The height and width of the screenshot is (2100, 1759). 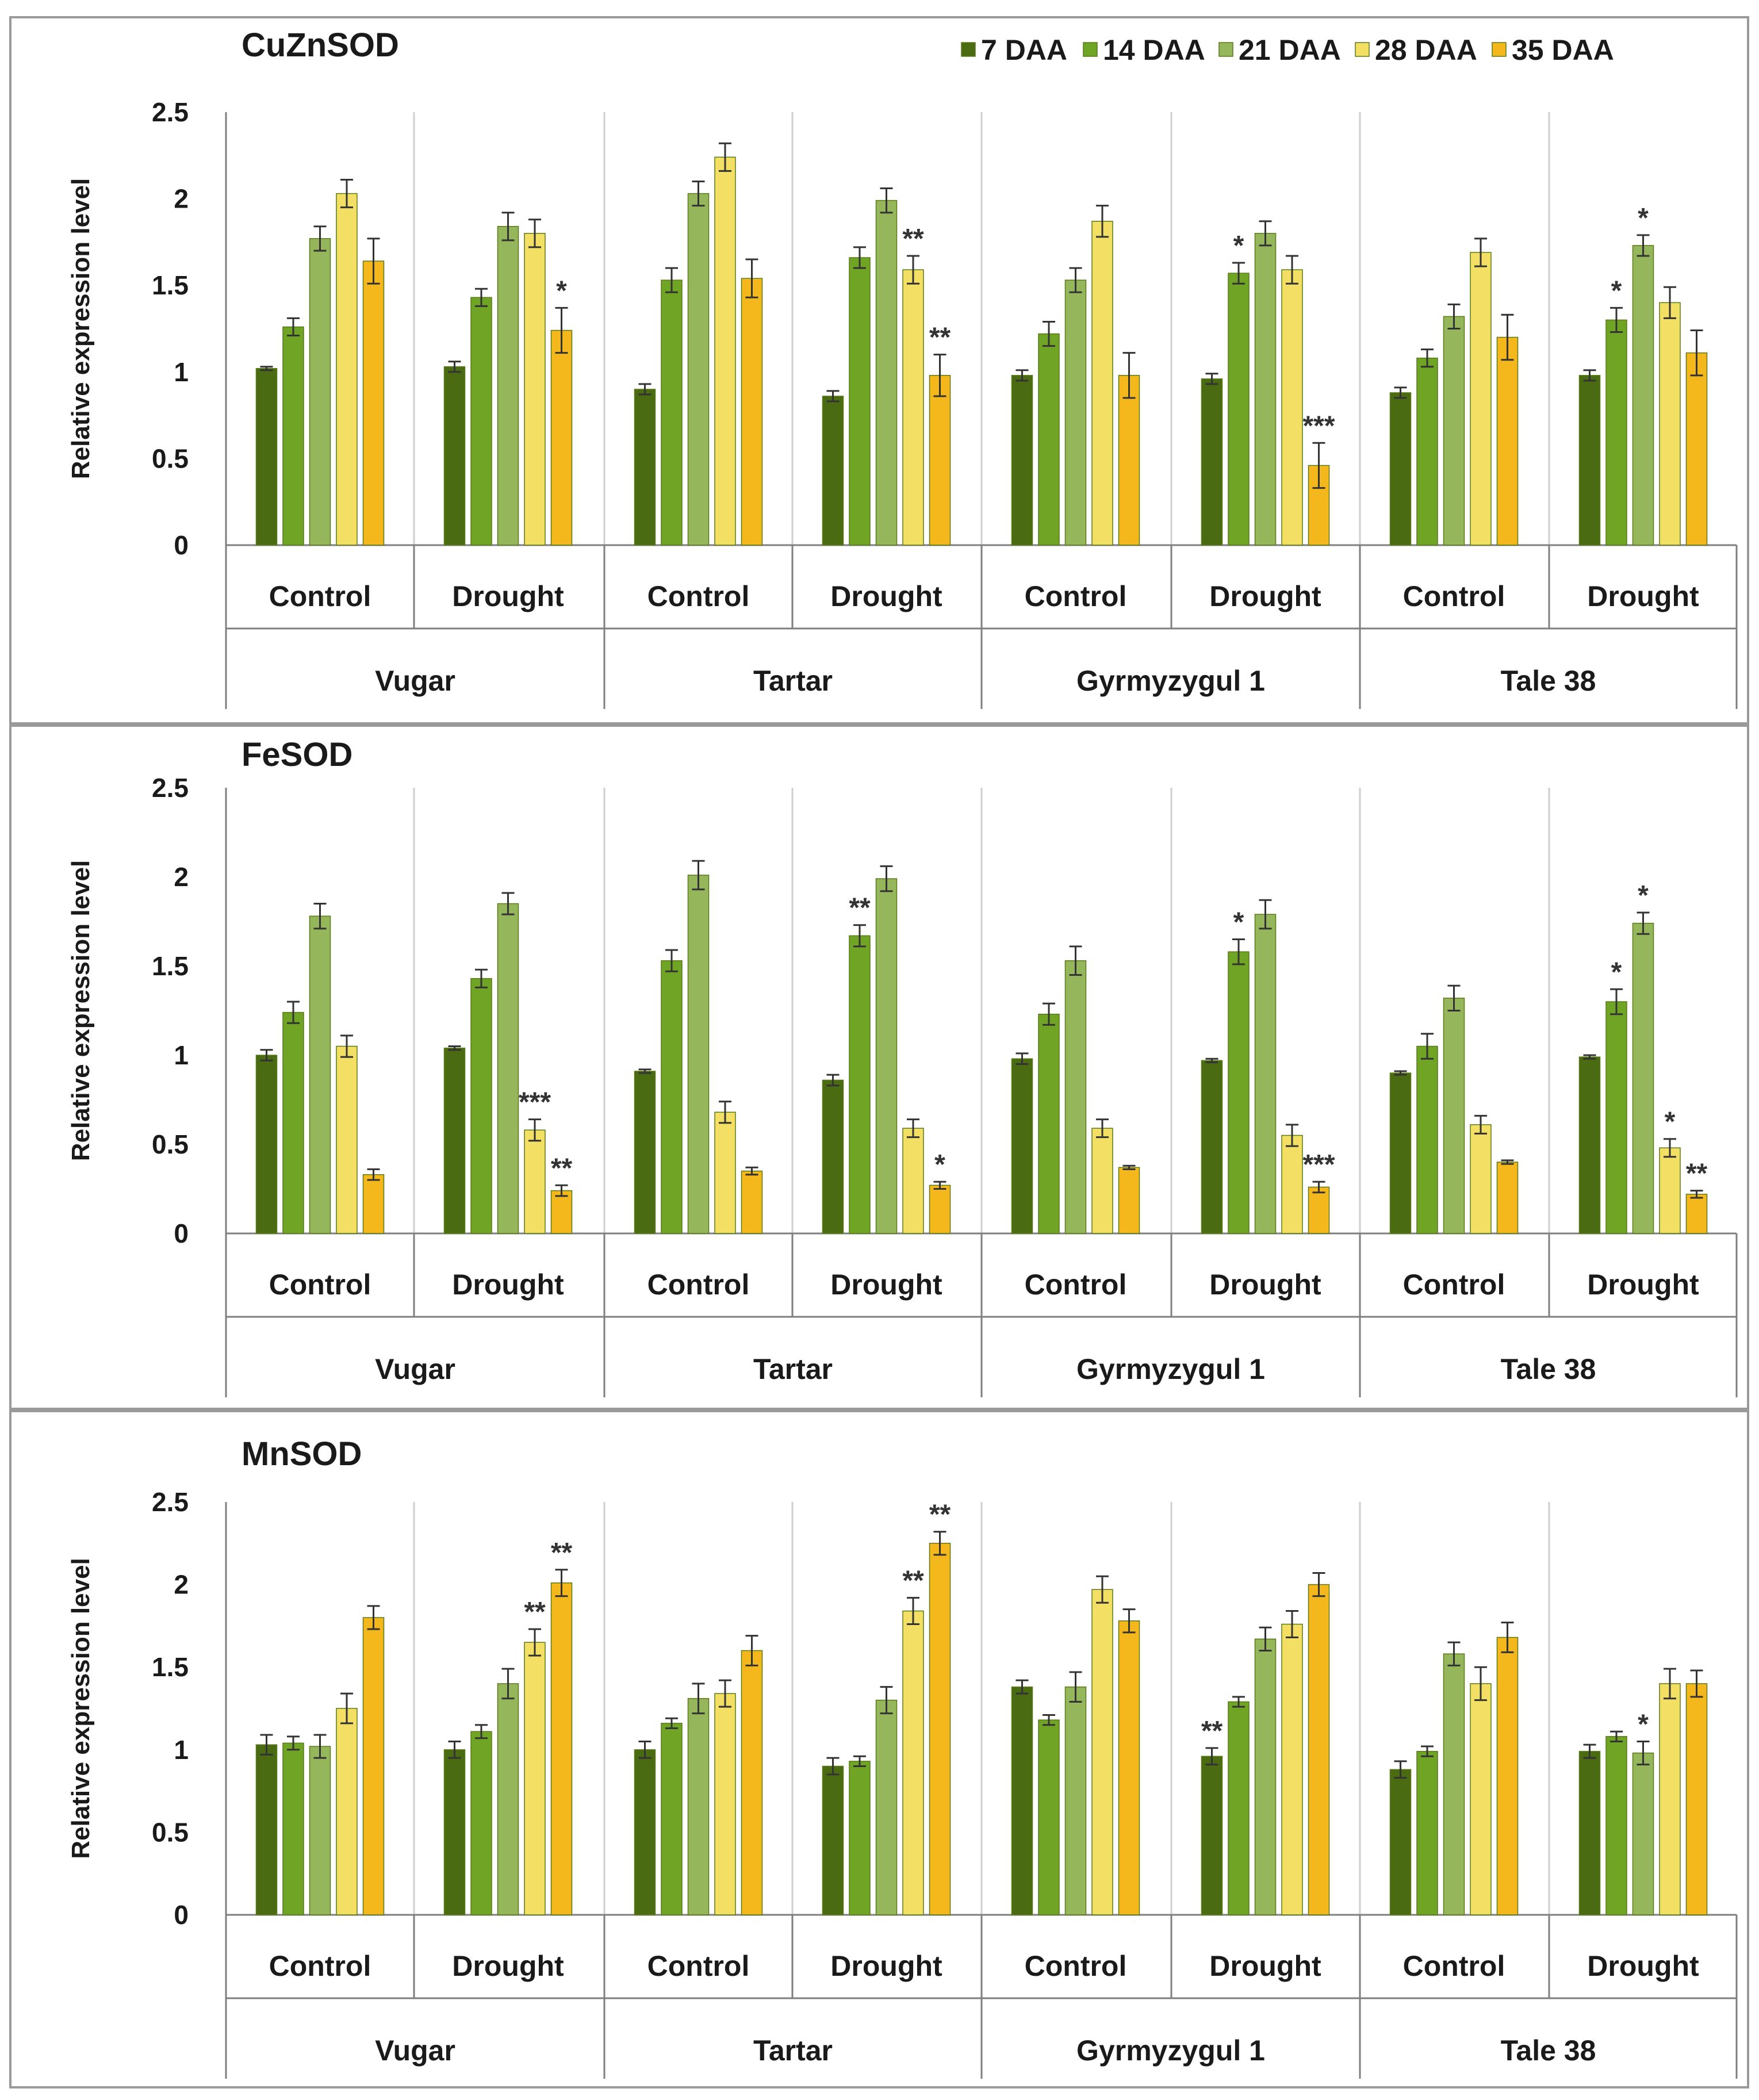 I want to click on legend-label: 28 DAA, so click(x=1426, y=50).